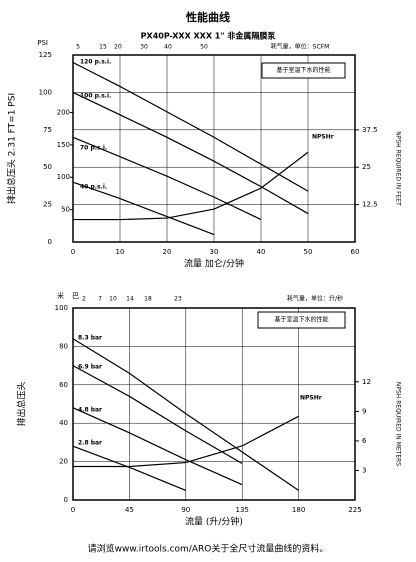  I want to click on y2-tick-label: 37.5, so click(370, 130).